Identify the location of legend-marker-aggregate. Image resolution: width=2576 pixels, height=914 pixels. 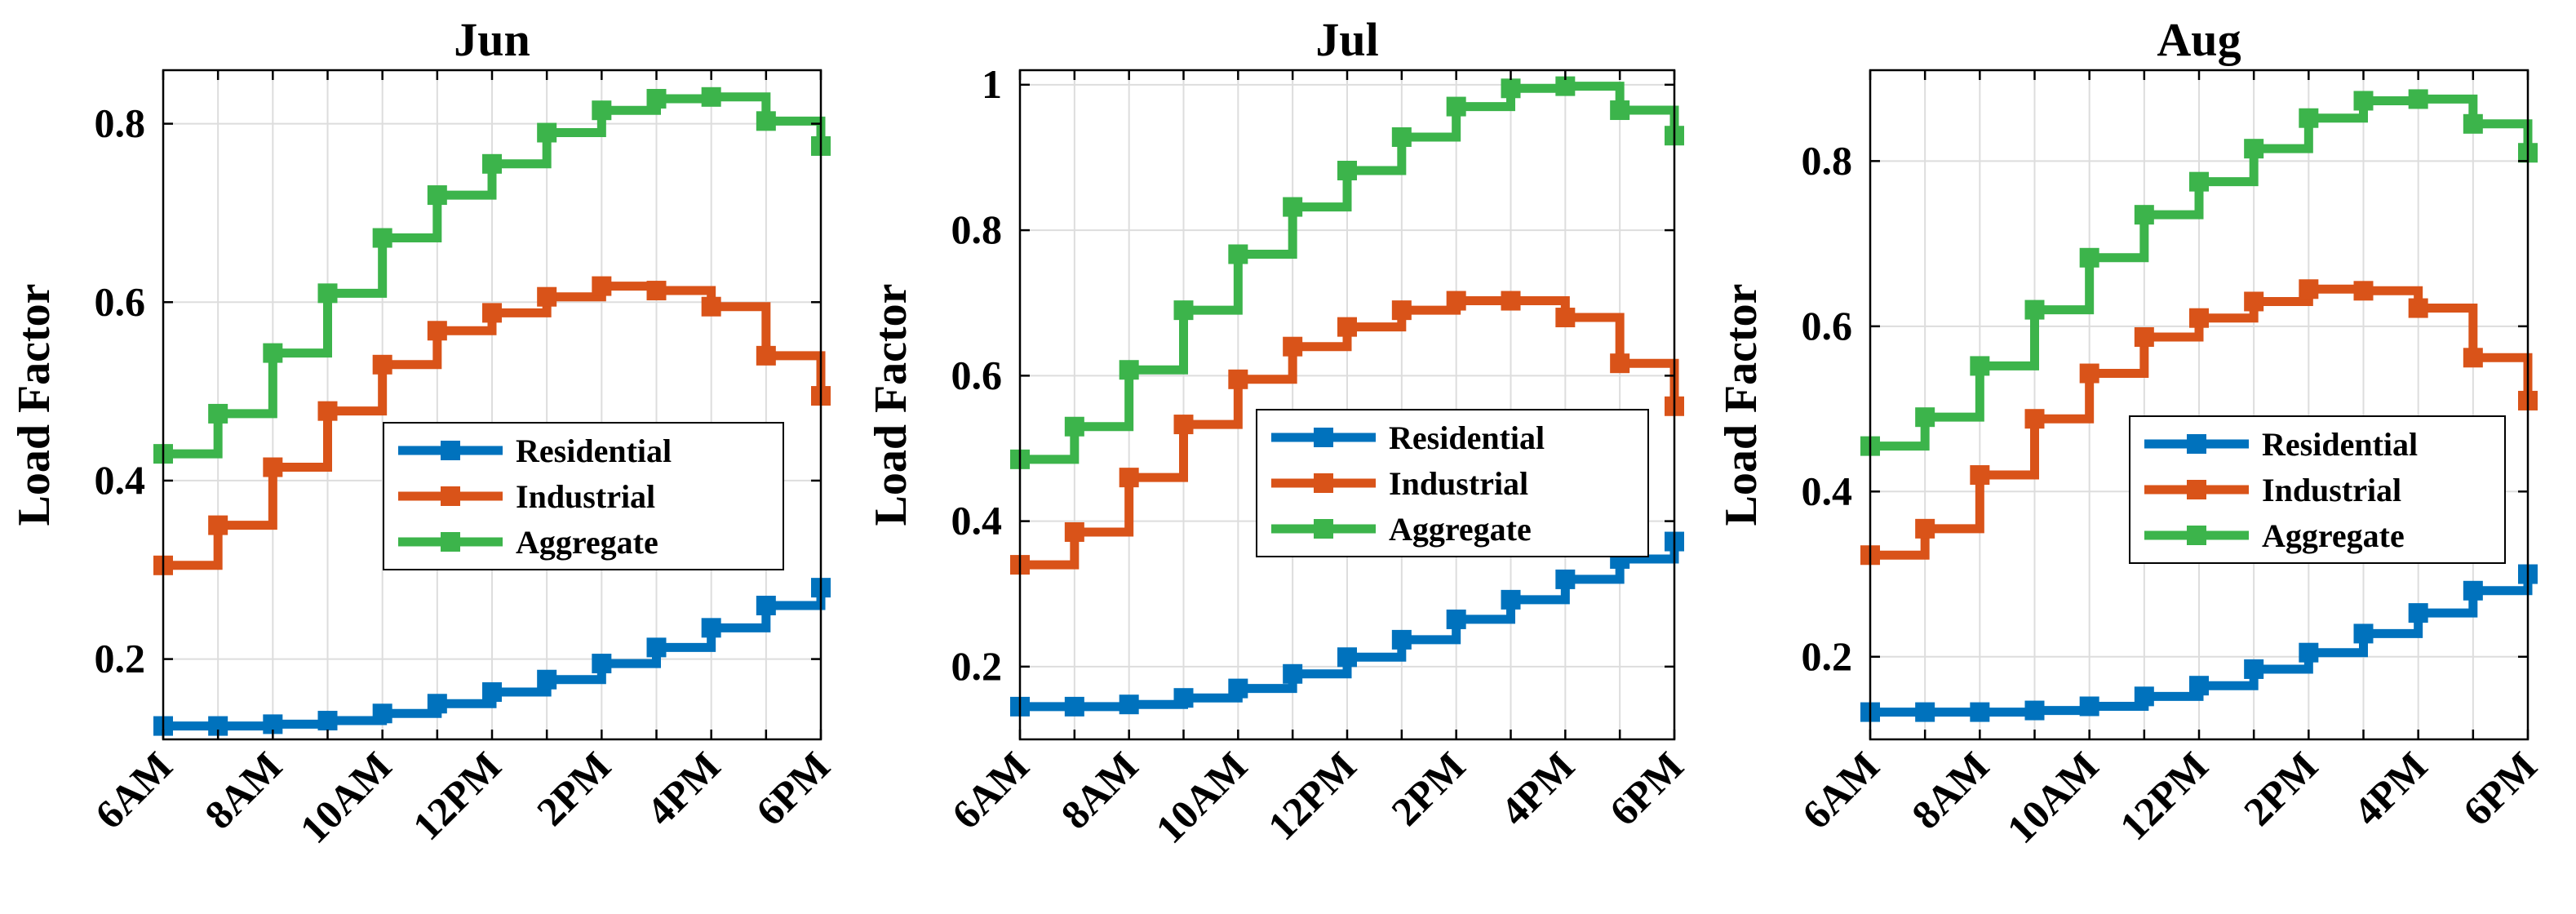
(2196, 535).